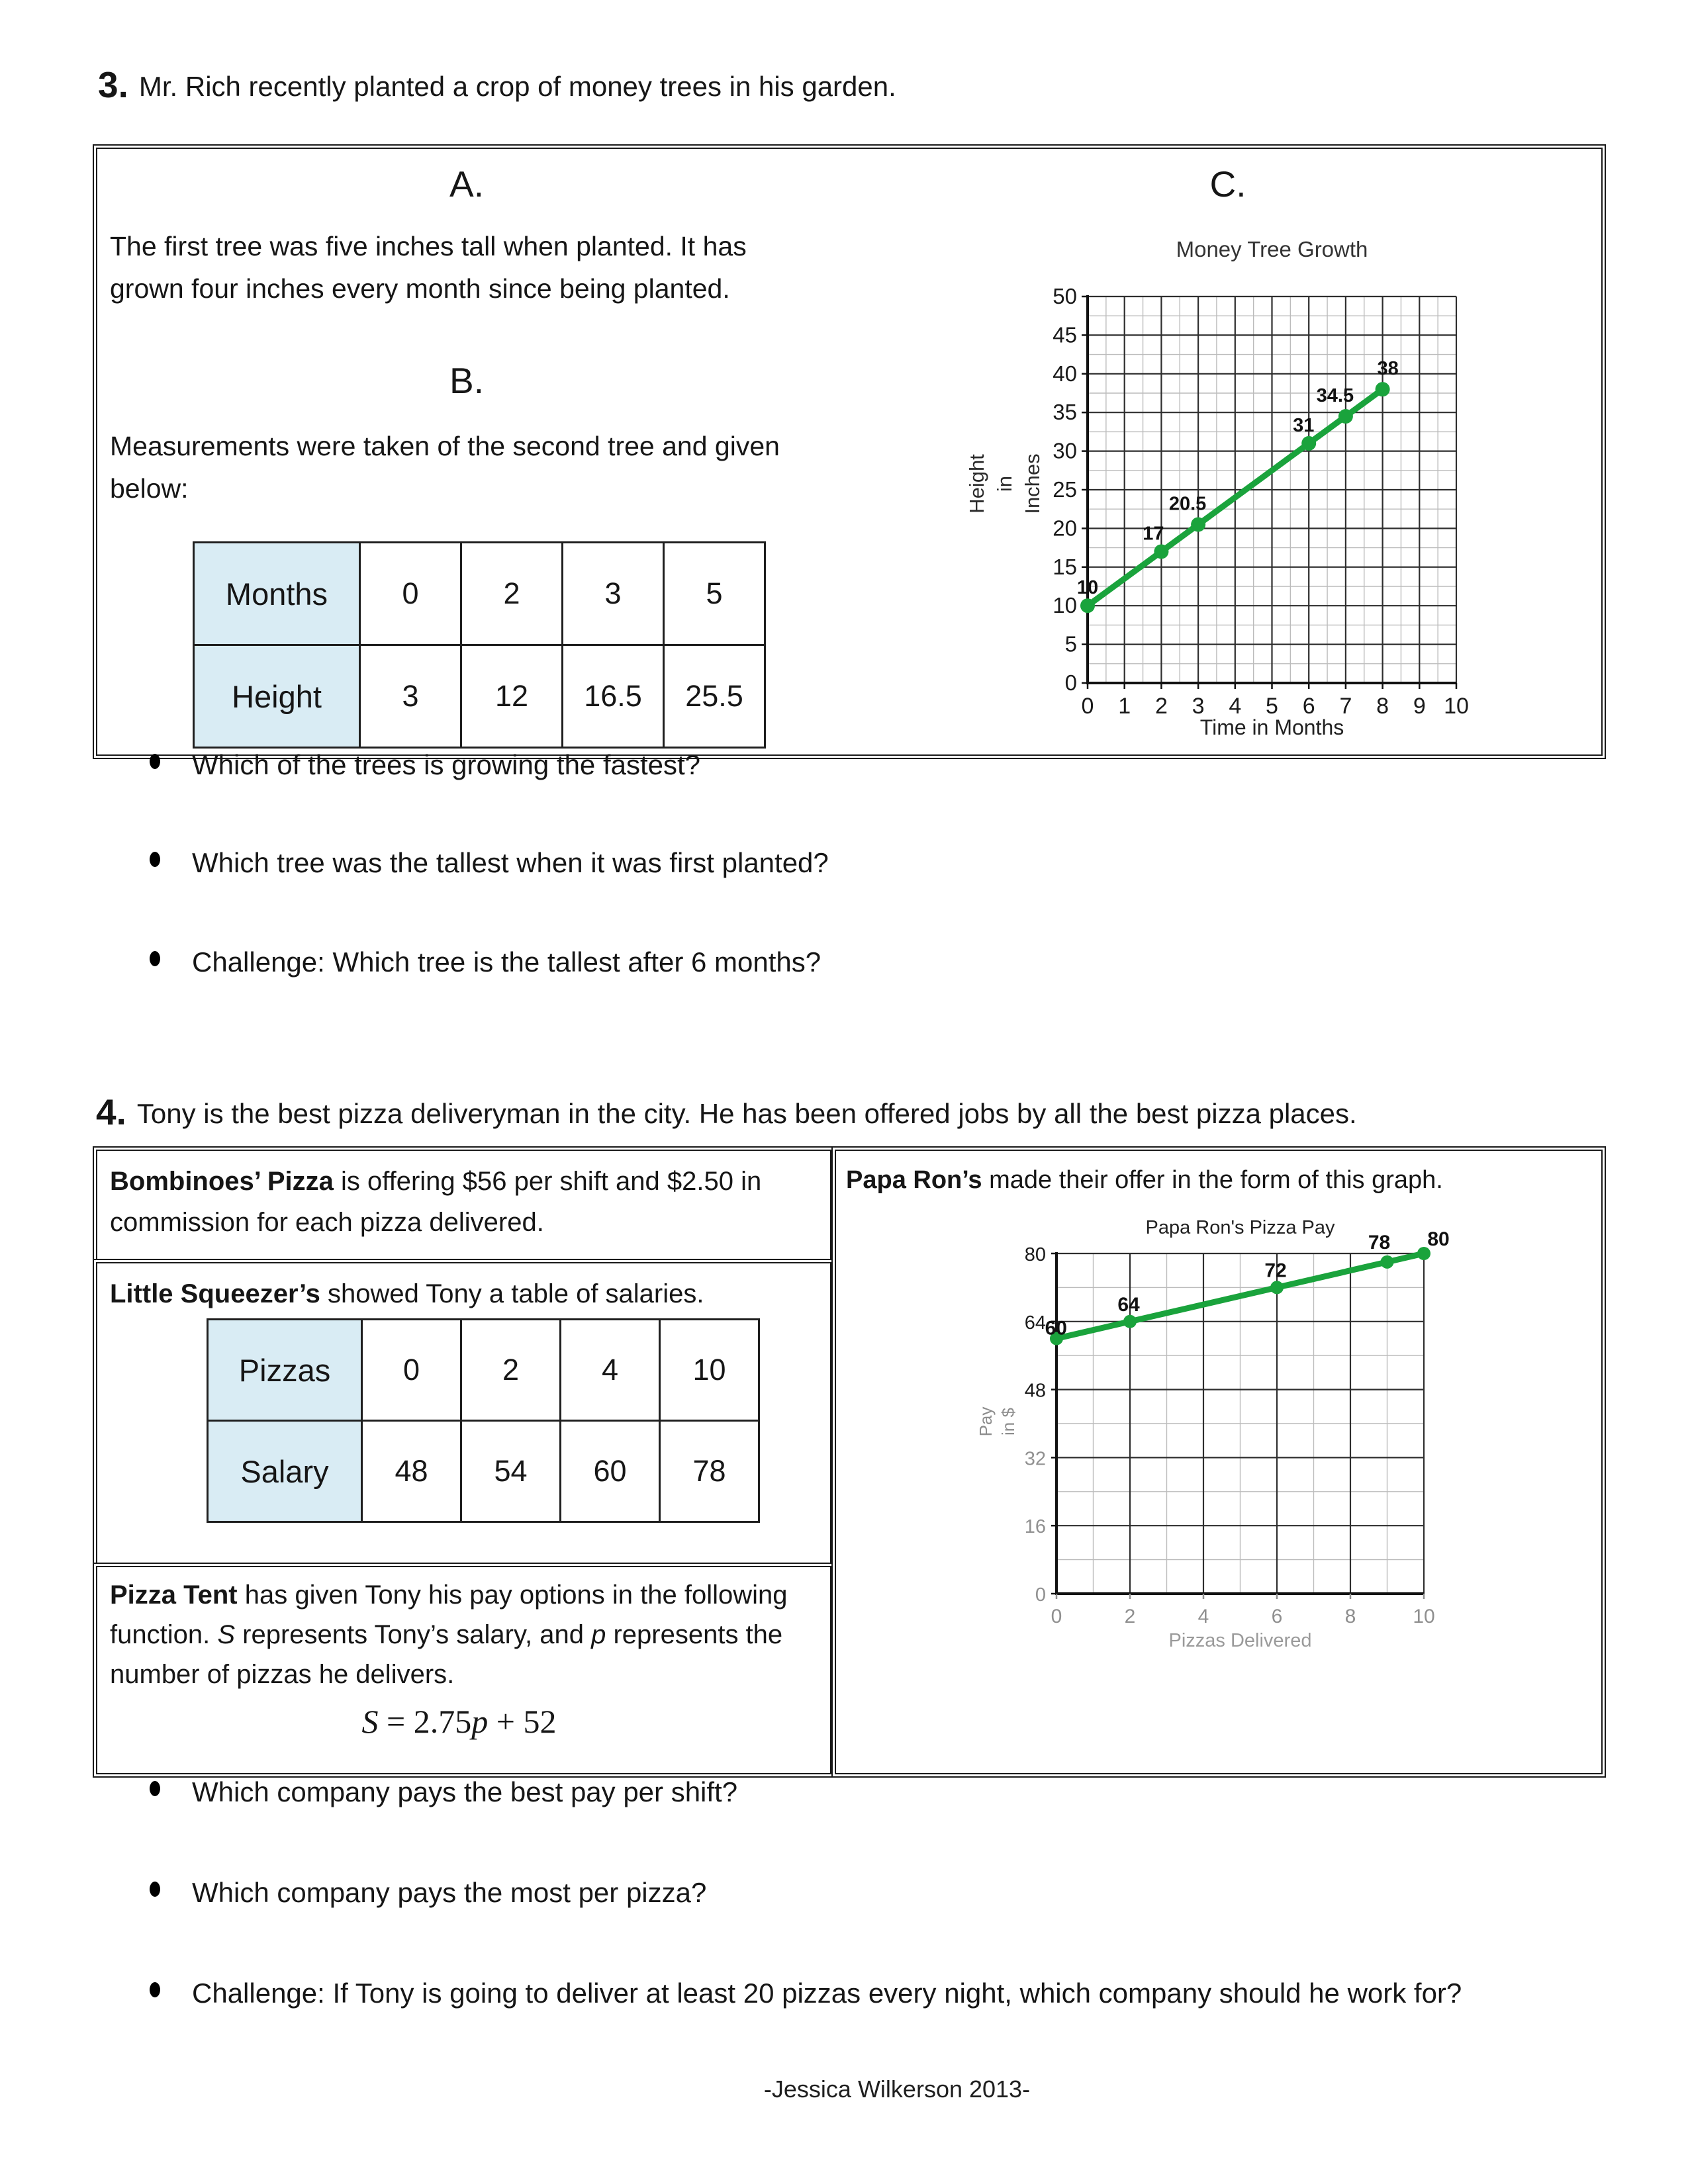 The width and height of the screenshot is (1688, 2184). What do you see at coordinates (997, 1422) in the screenshot?
I see `papa-rons-y-axis-label: Pay in $` at bounding box center [997, 1422].